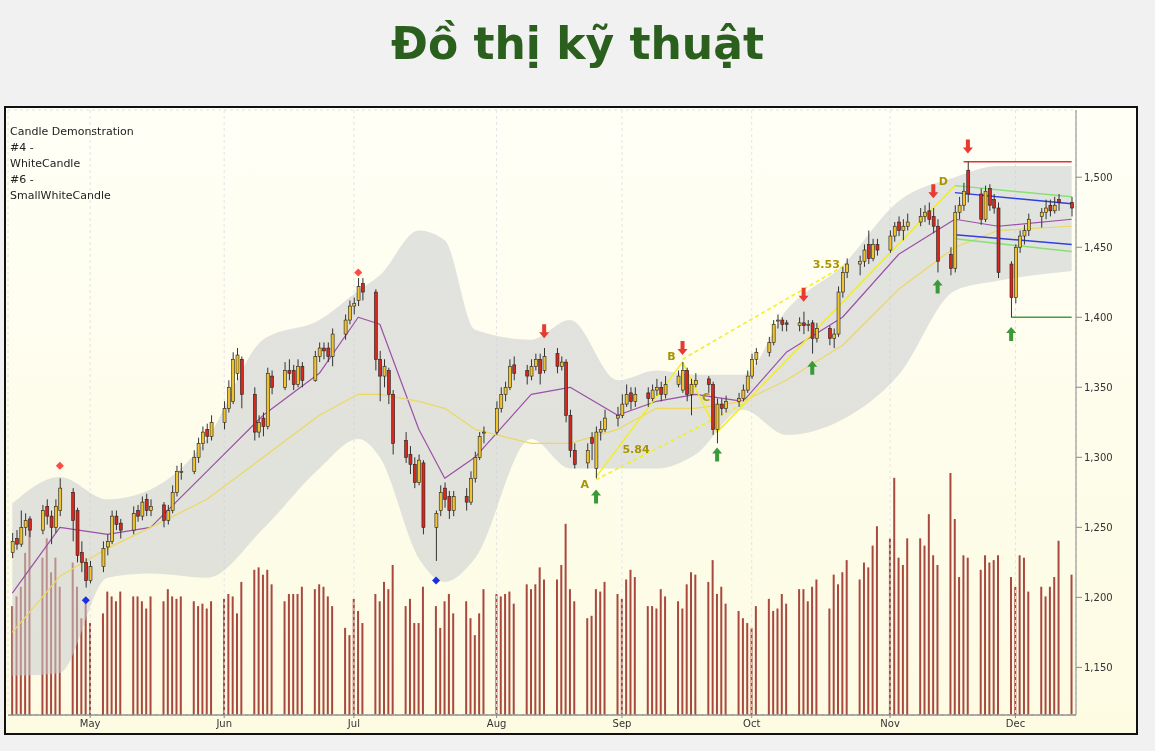  What do you see at coordinates (585, 484) in the screenshot?
I see `annotation: A` at bounding box center [585, 484].